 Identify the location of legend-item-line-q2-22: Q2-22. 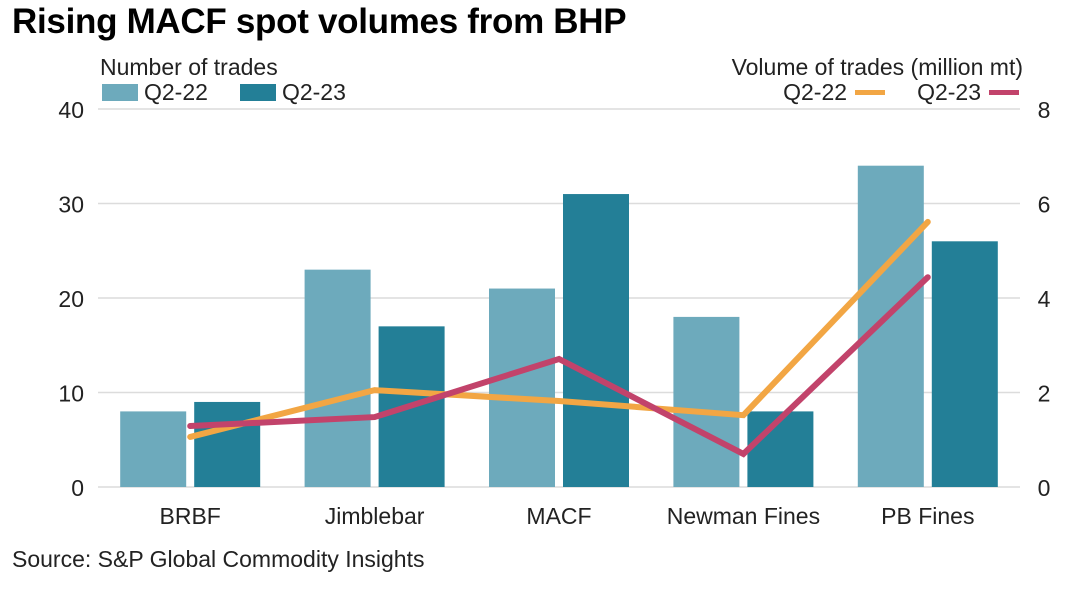
(834, 92).